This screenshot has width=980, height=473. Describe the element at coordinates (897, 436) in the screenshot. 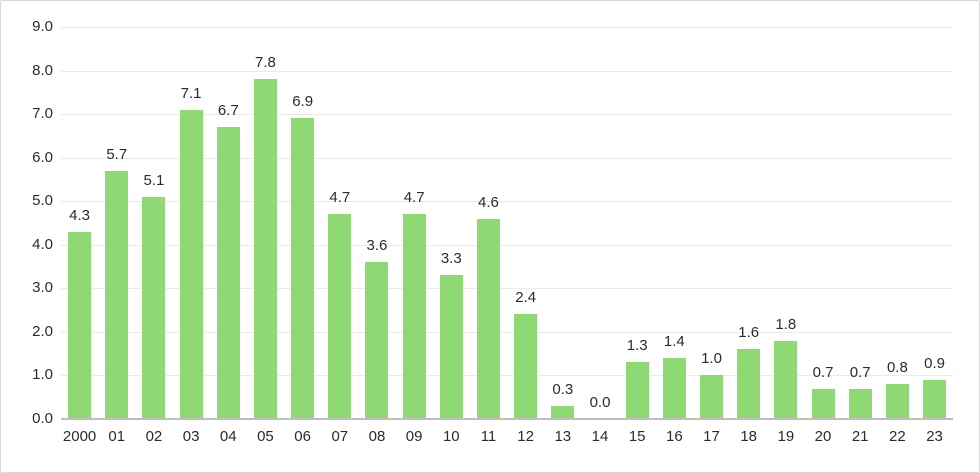

I see `x-tick-label: 22` at that location.